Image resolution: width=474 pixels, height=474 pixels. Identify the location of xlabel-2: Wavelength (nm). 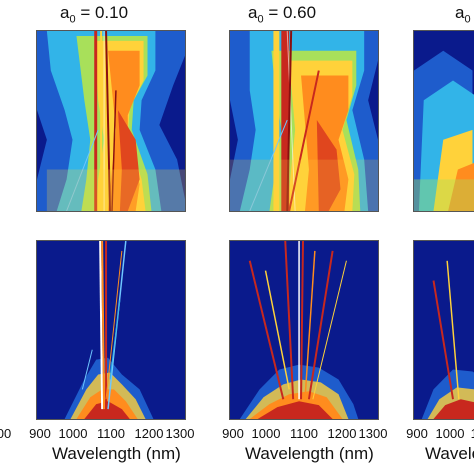
(309, 453).